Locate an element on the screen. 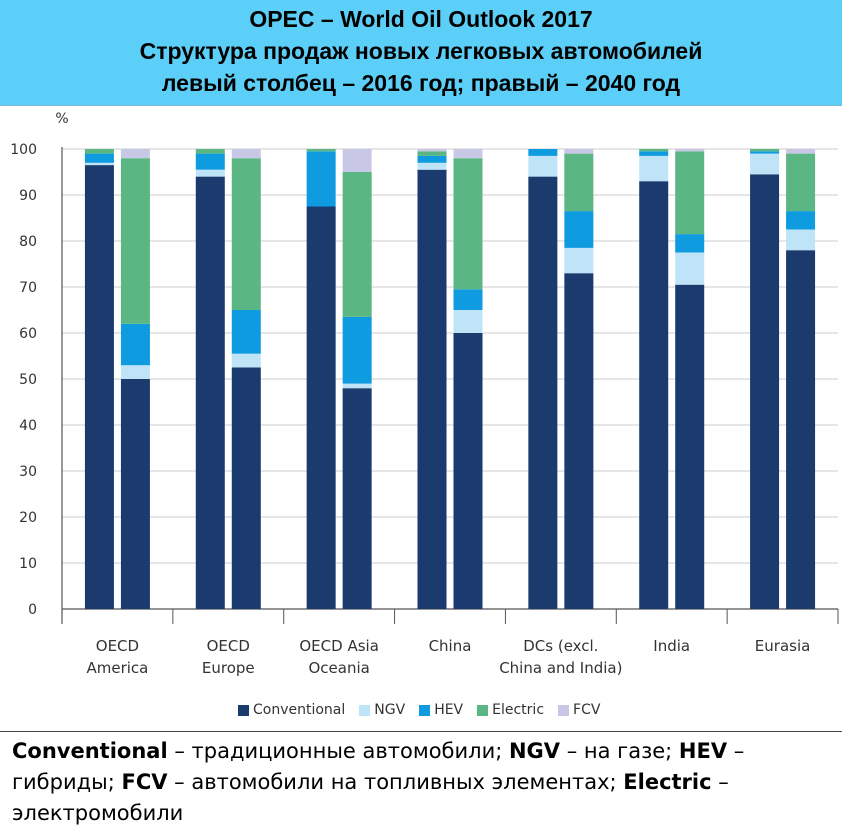  bar-segment-conventional-2040-cat5 is located at coordinates (690, 446).